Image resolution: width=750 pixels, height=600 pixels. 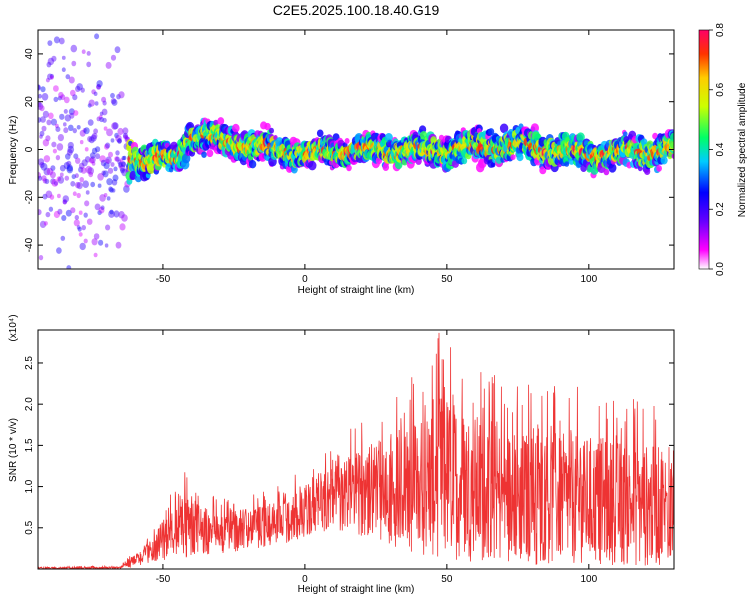 I want to click on spectrogram-ylabel: Frequency (Hz), so click(x=13, y=150).